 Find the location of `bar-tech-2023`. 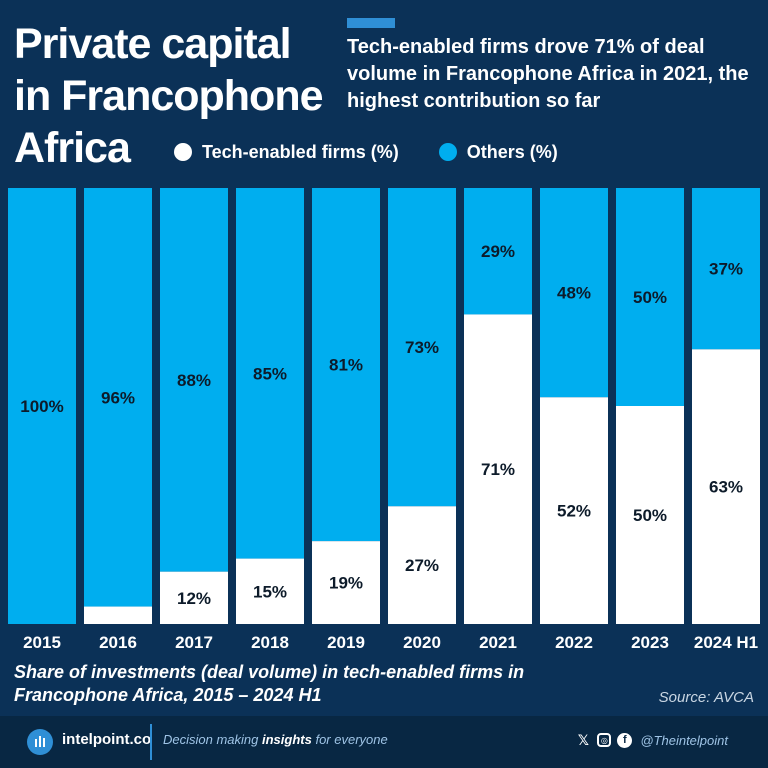

bar-tech-2023 is located at coordinates (650, 515).